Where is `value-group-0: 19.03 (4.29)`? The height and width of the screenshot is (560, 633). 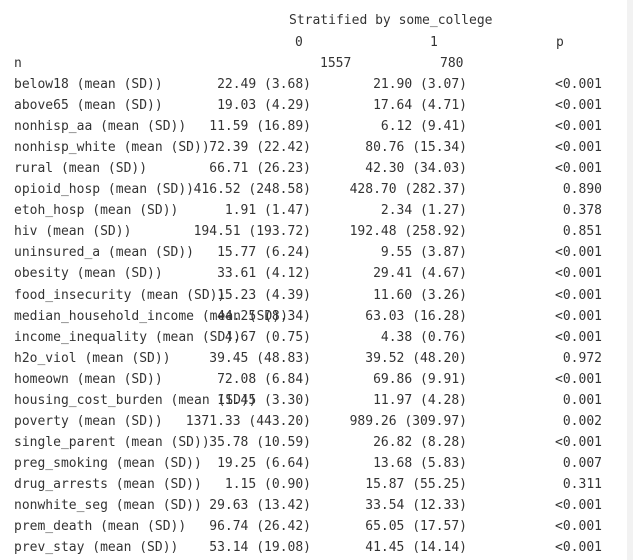 value-group-0: 19.03 (4.29) is located at coordinates (264, 106).